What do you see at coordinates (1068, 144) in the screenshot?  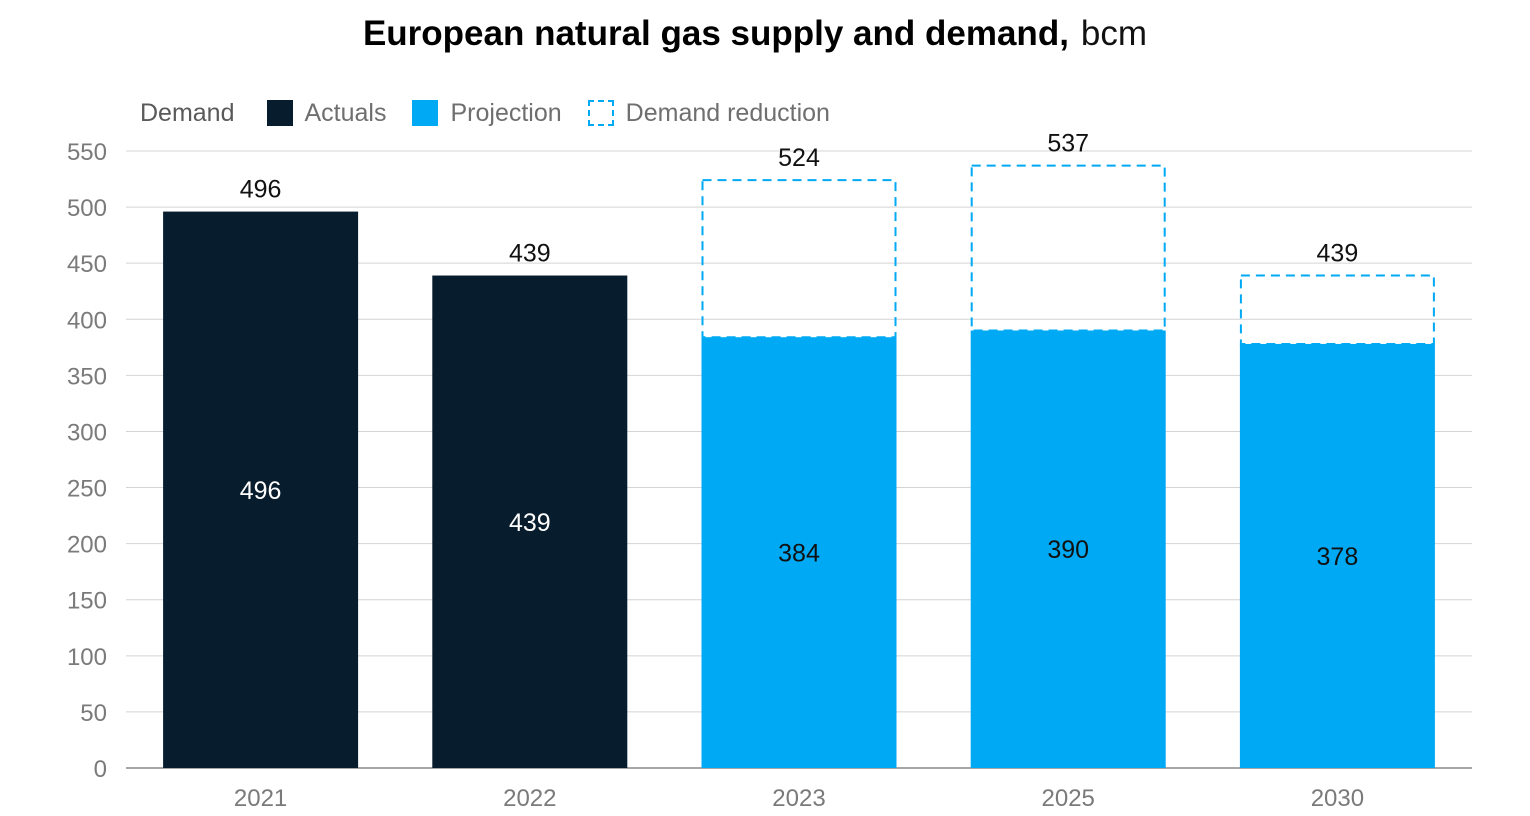 I see `total-label: 537` at bounding box center [1068, 144].